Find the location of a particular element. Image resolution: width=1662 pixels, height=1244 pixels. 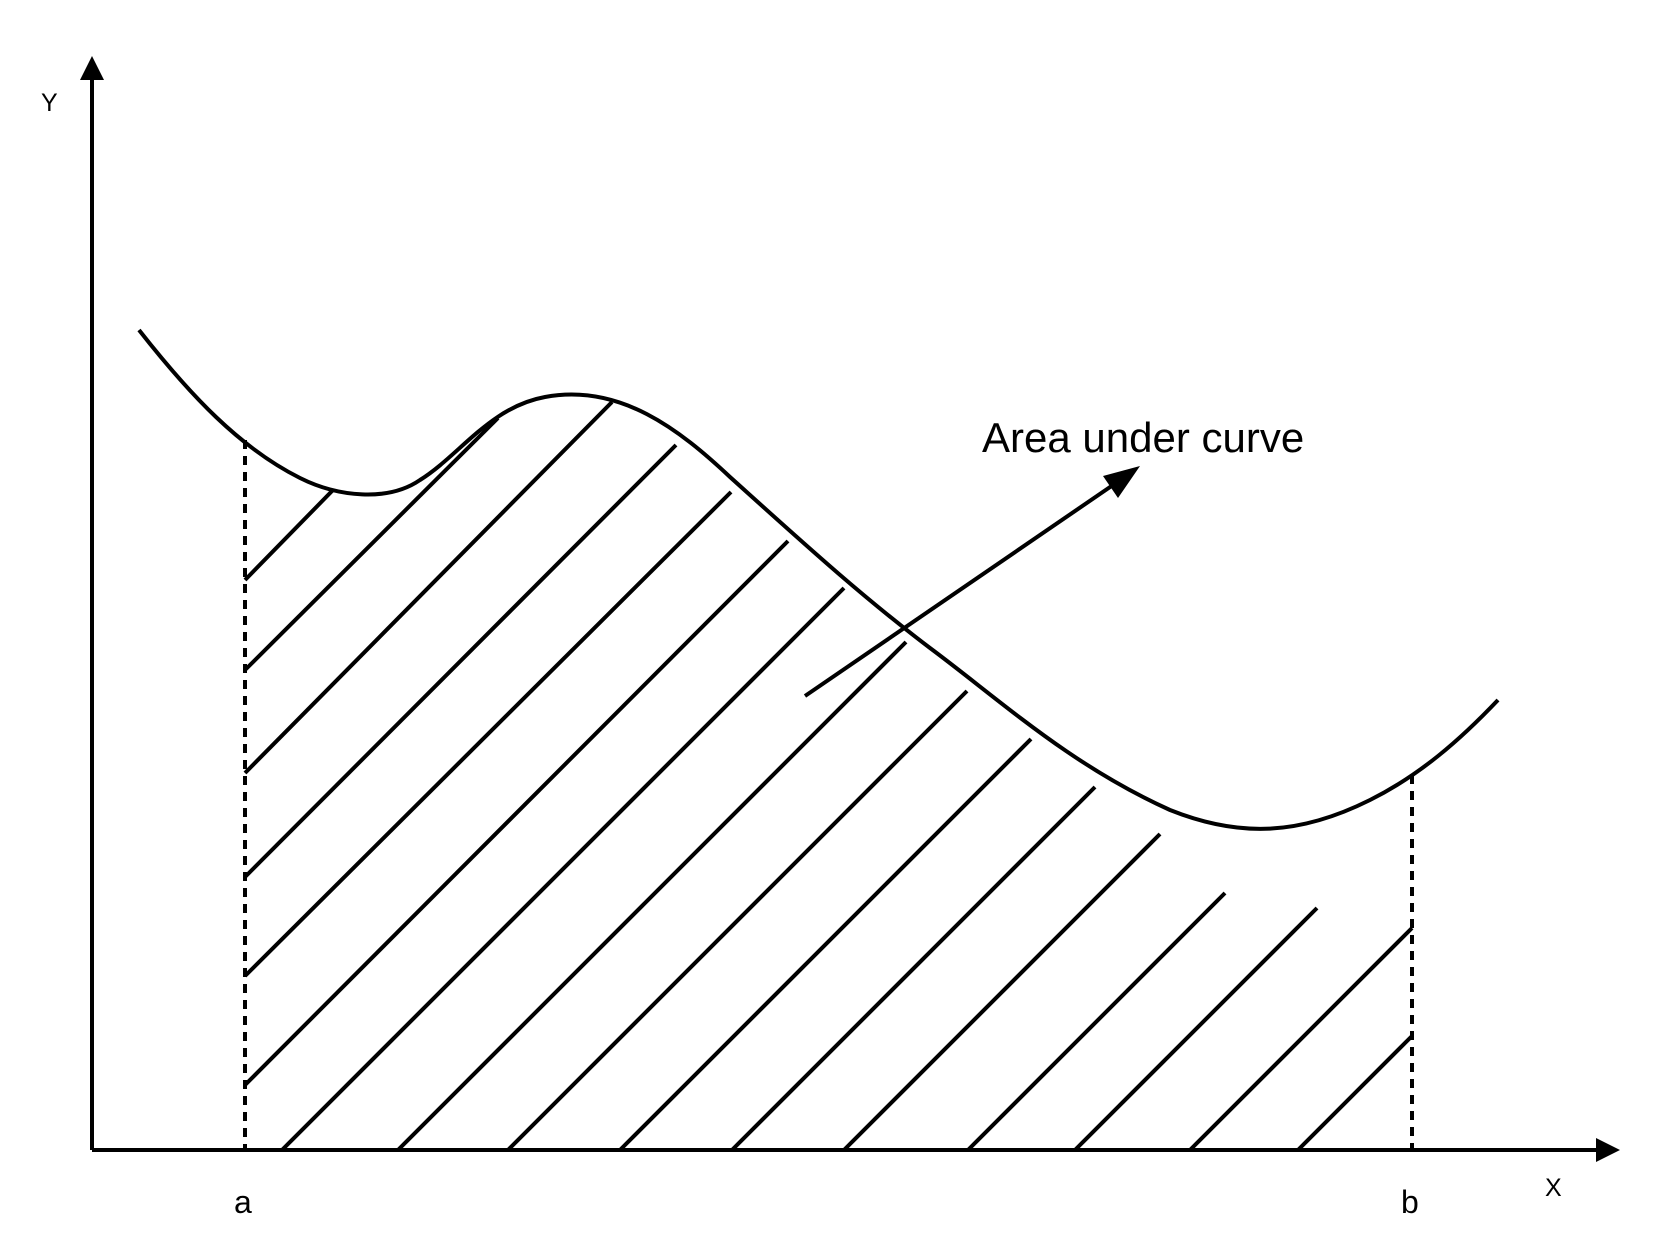

lower-bound-label: a is located at coordinates (243, 1202).